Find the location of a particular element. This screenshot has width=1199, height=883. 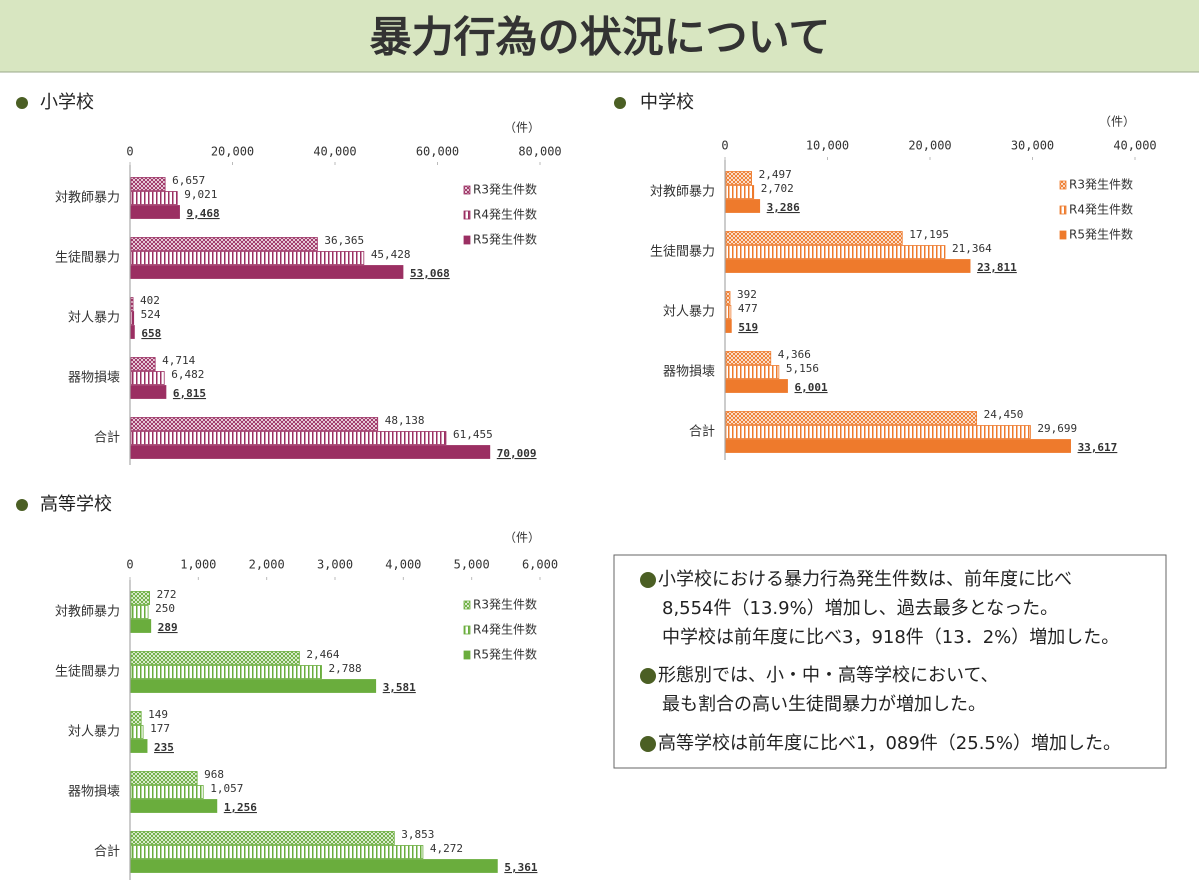

value-label: 3,853 is located at coordinates (417, 834).